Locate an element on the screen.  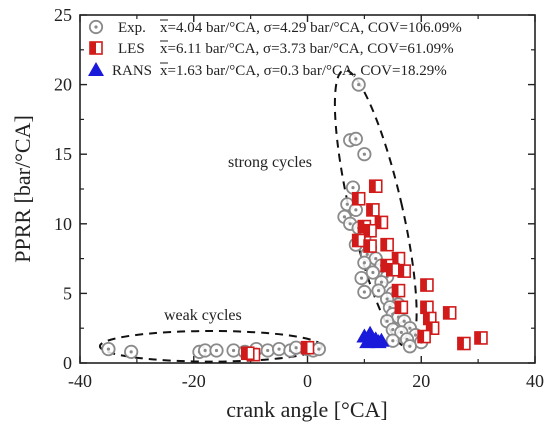
y-tick-label: 25 is located at coordinates (63, 15).